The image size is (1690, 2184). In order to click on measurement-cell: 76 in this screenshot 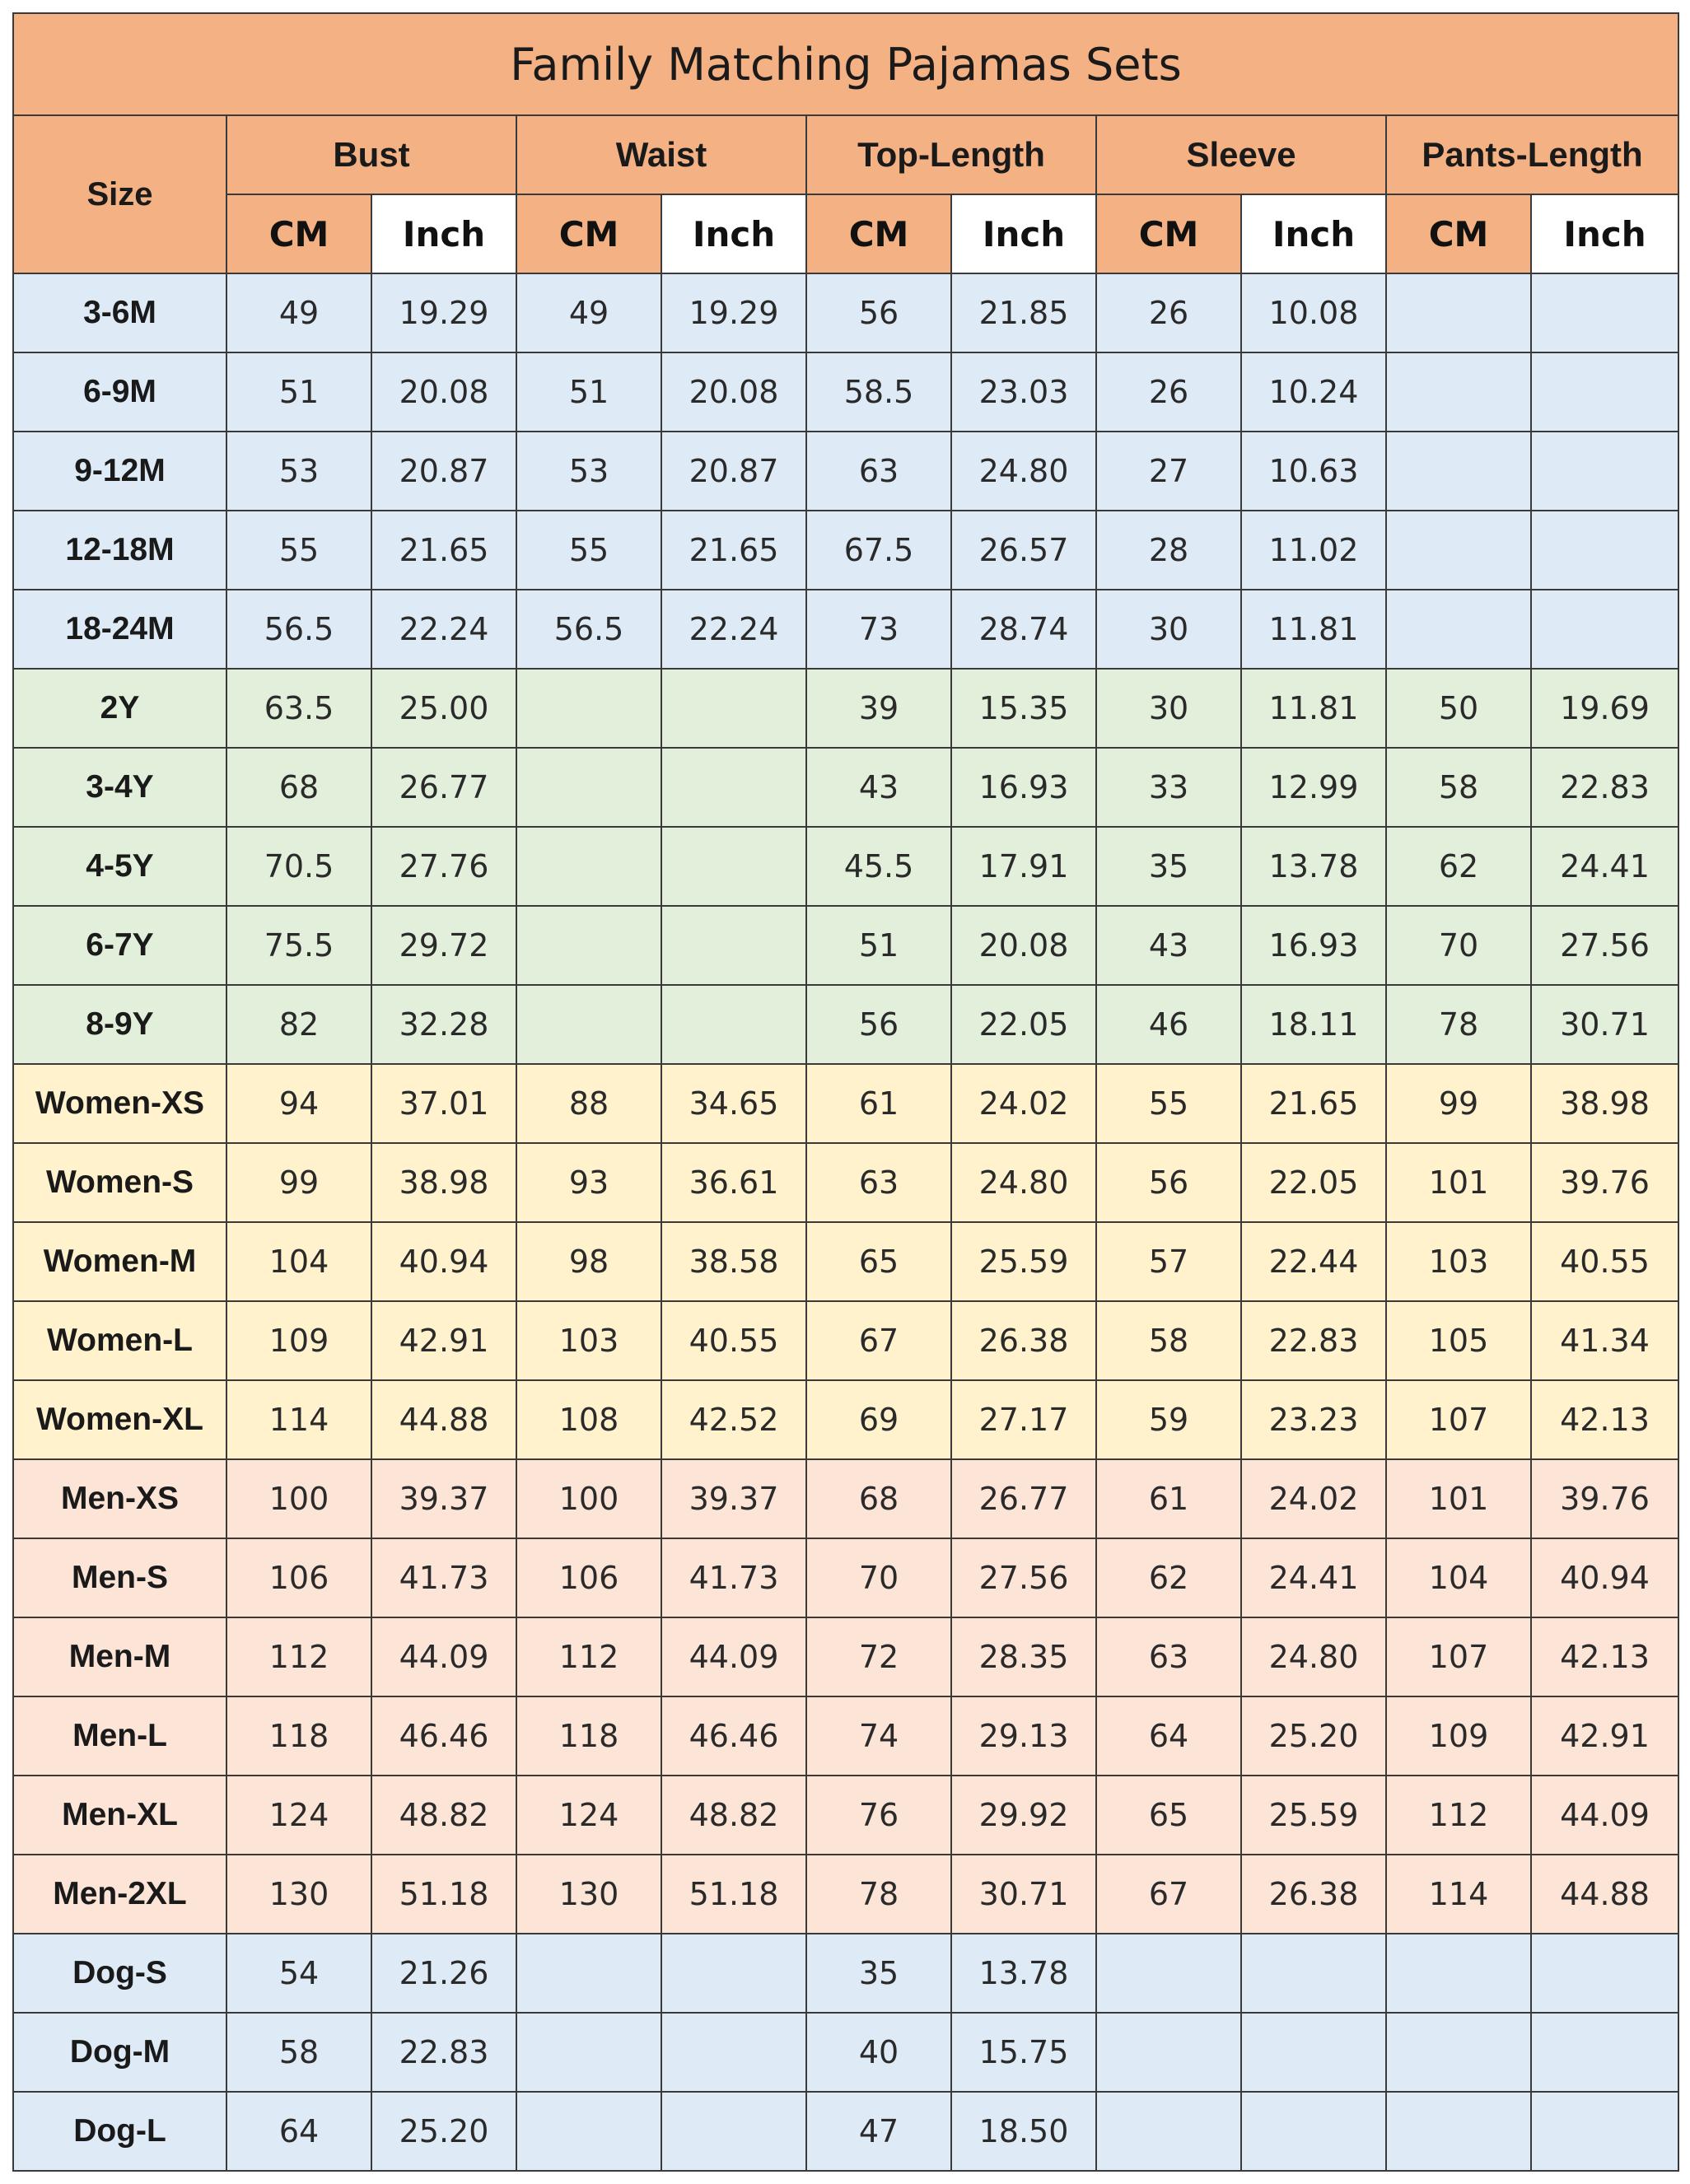, I will do `click(878, 1815)`.